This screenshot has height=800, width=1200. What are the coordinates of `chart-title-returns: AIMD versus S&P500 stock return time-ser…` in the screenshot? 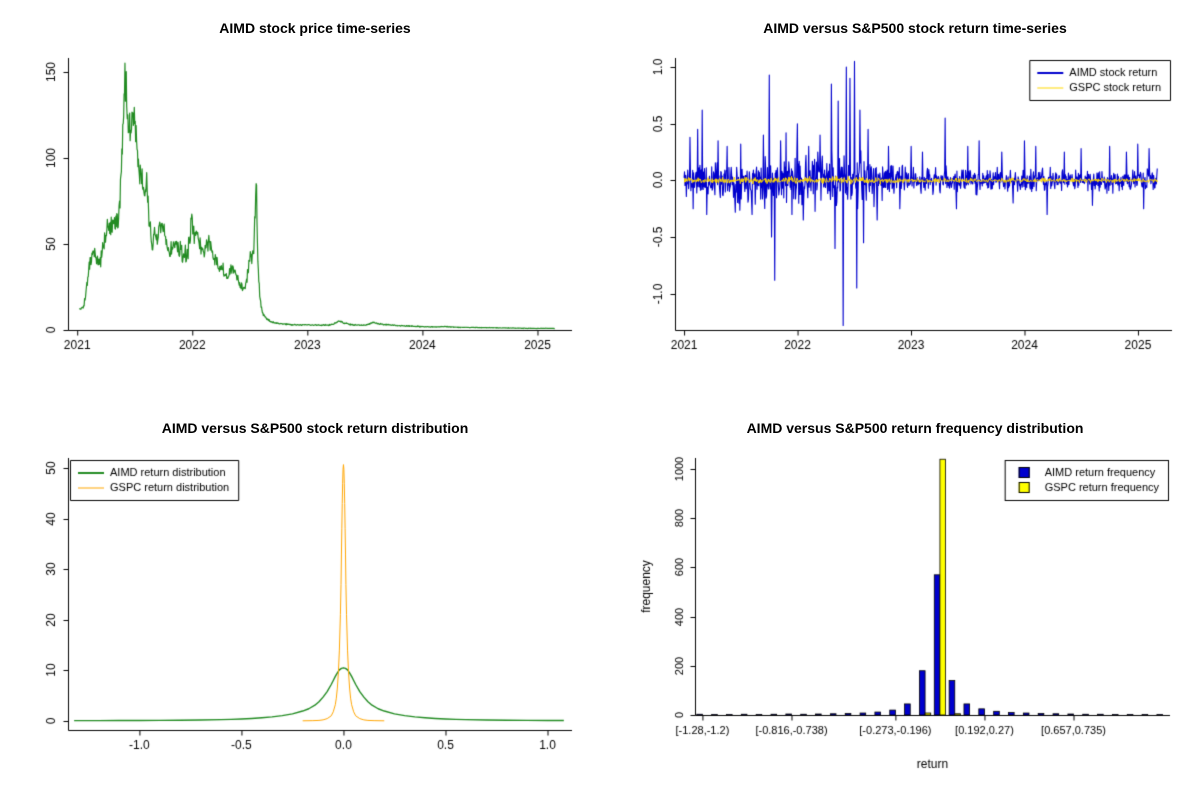 It's located at (915, 28).